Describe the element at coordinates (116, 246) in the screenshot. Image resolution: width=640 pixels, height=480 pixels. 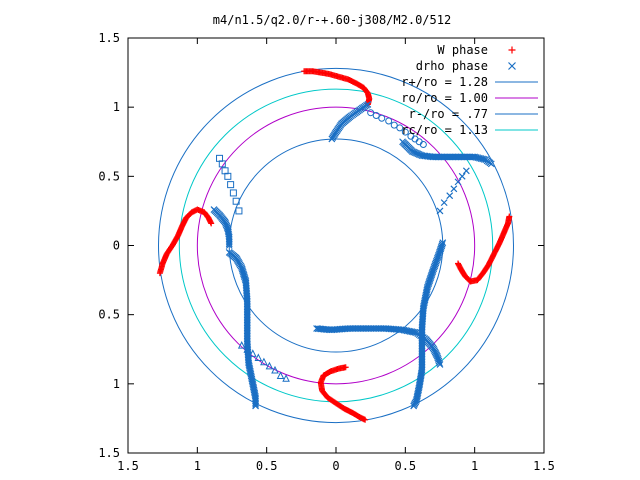
I see `y-tick-label: 0` at that location.